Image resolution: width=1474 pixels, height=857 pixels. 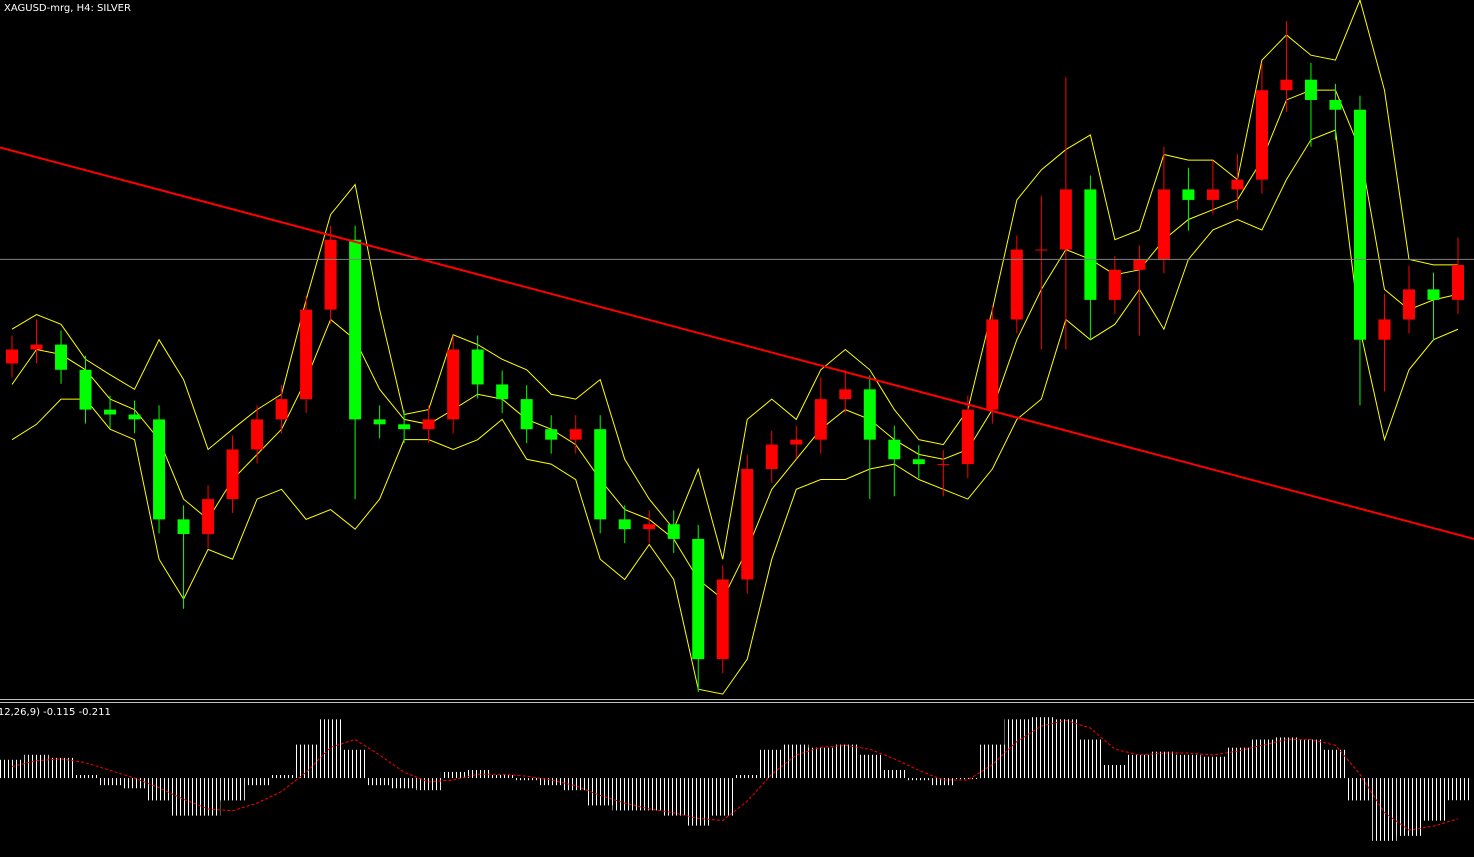 What do you see at coordinates (735, 775) in the screenshot?
I see `signal-line` at bounding box center [735, 775].